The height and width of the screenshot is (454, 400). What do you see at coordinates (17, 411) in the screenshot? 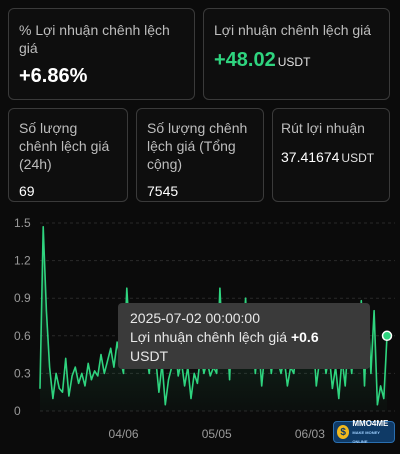
I see `y-tick-label: 0` at bounding box center [17, 411].